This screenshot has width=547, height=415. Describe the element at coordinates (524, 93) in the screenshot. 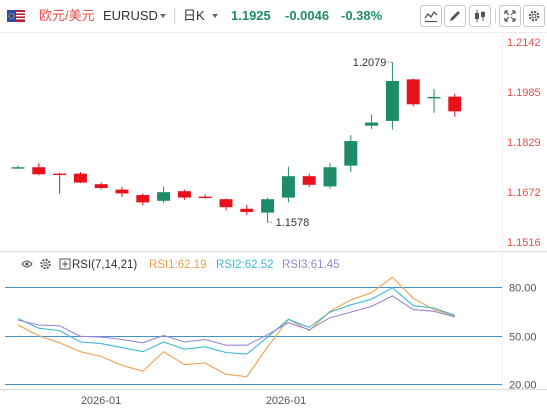

I see `price-axis-tick: 1.1985` at that location.